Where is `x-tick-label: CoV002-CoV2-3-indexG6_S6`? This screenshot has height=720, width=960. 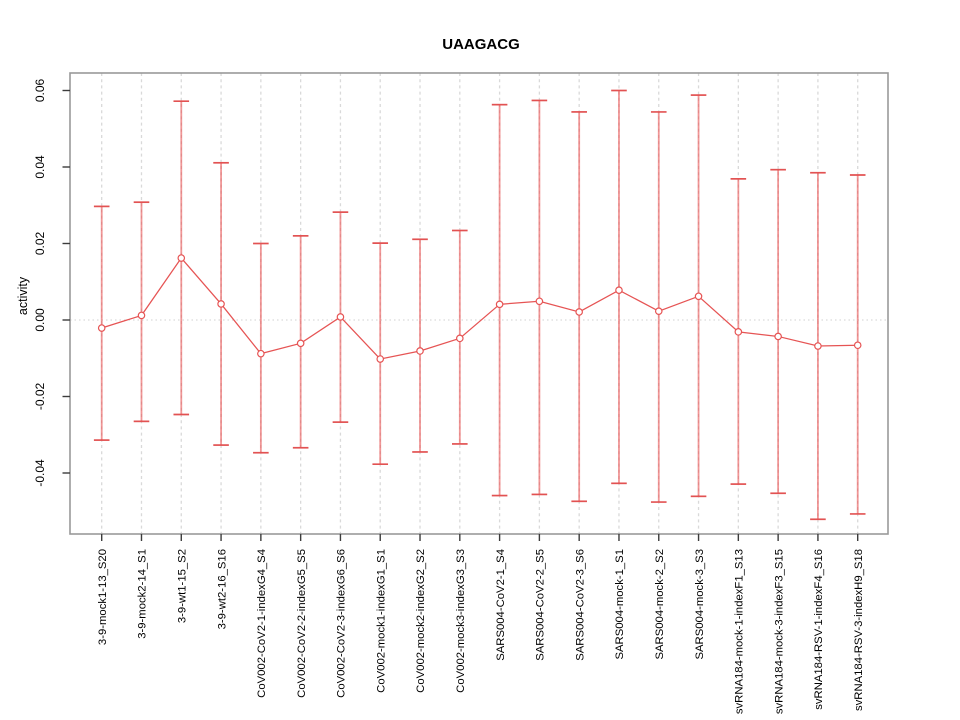
x-tick-label: CoV002-CoV2-3-indexG6_S6 is located at coordinates (342, 623).